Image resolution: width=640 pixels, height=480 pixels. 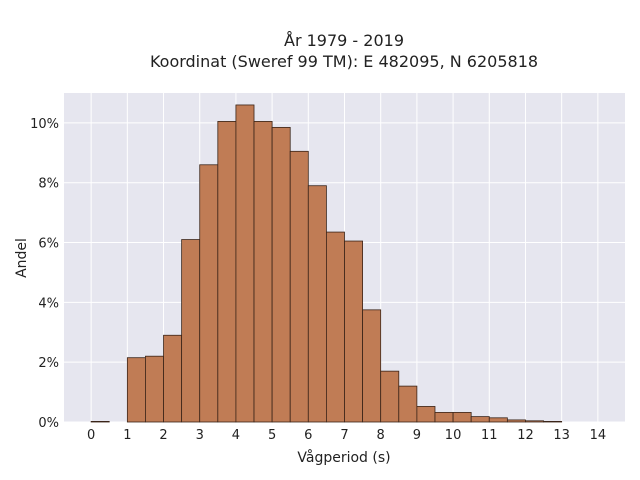 I want to click on x-tick-label: 10, so click(x=453, y=435).